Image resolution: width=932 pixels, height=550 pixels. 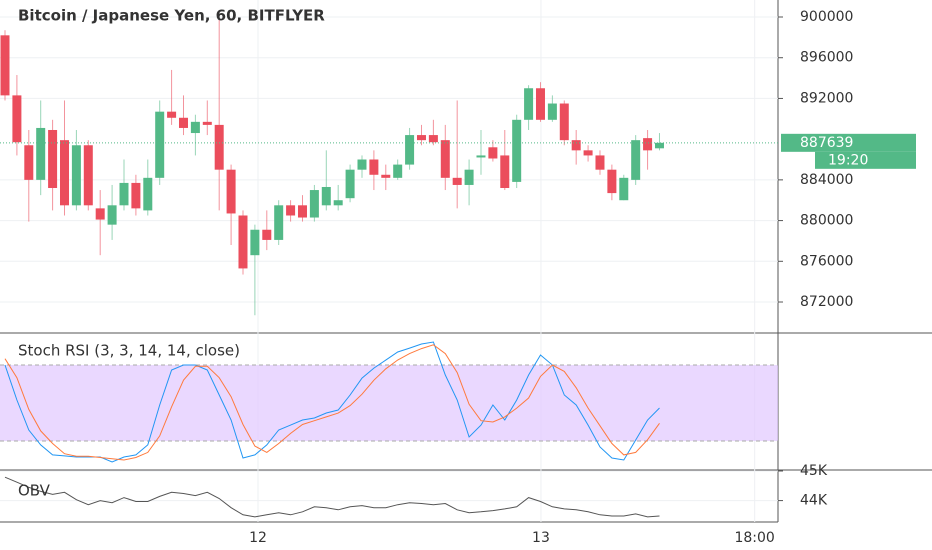 What do you see at coordinates (34, 491) in the screenshot?
I see `indicator-title: OBV` at bounding box center [34, 491].